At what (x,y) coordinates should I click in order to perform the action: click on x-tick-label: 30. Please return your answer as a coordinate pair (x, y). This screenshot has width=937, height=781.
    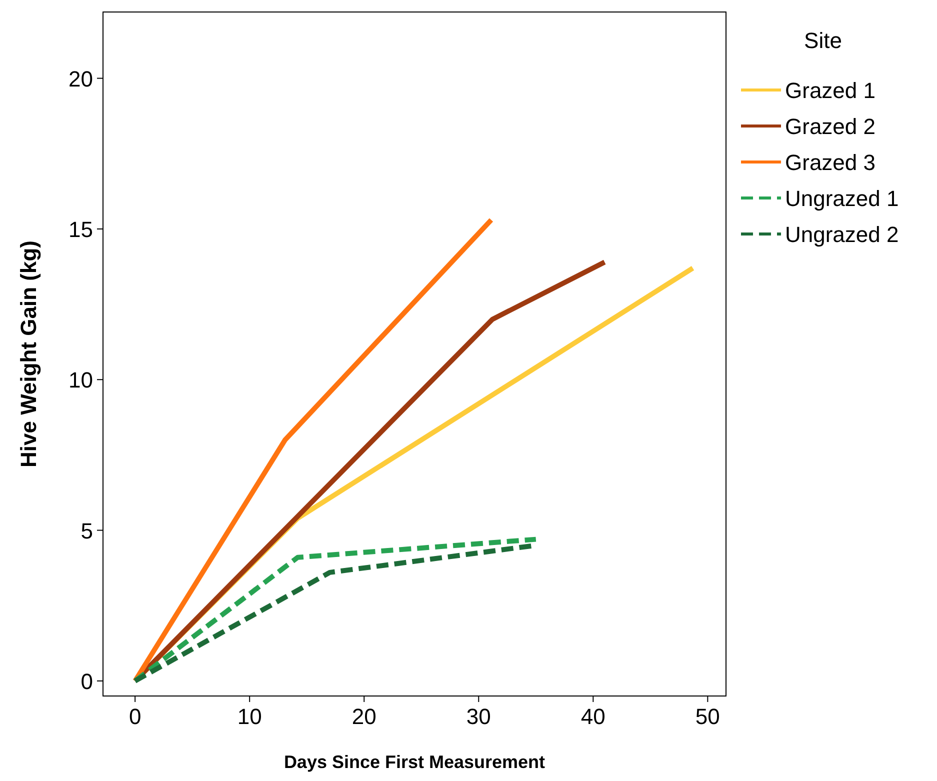
    Looking at the image, I should click on (478, 716).